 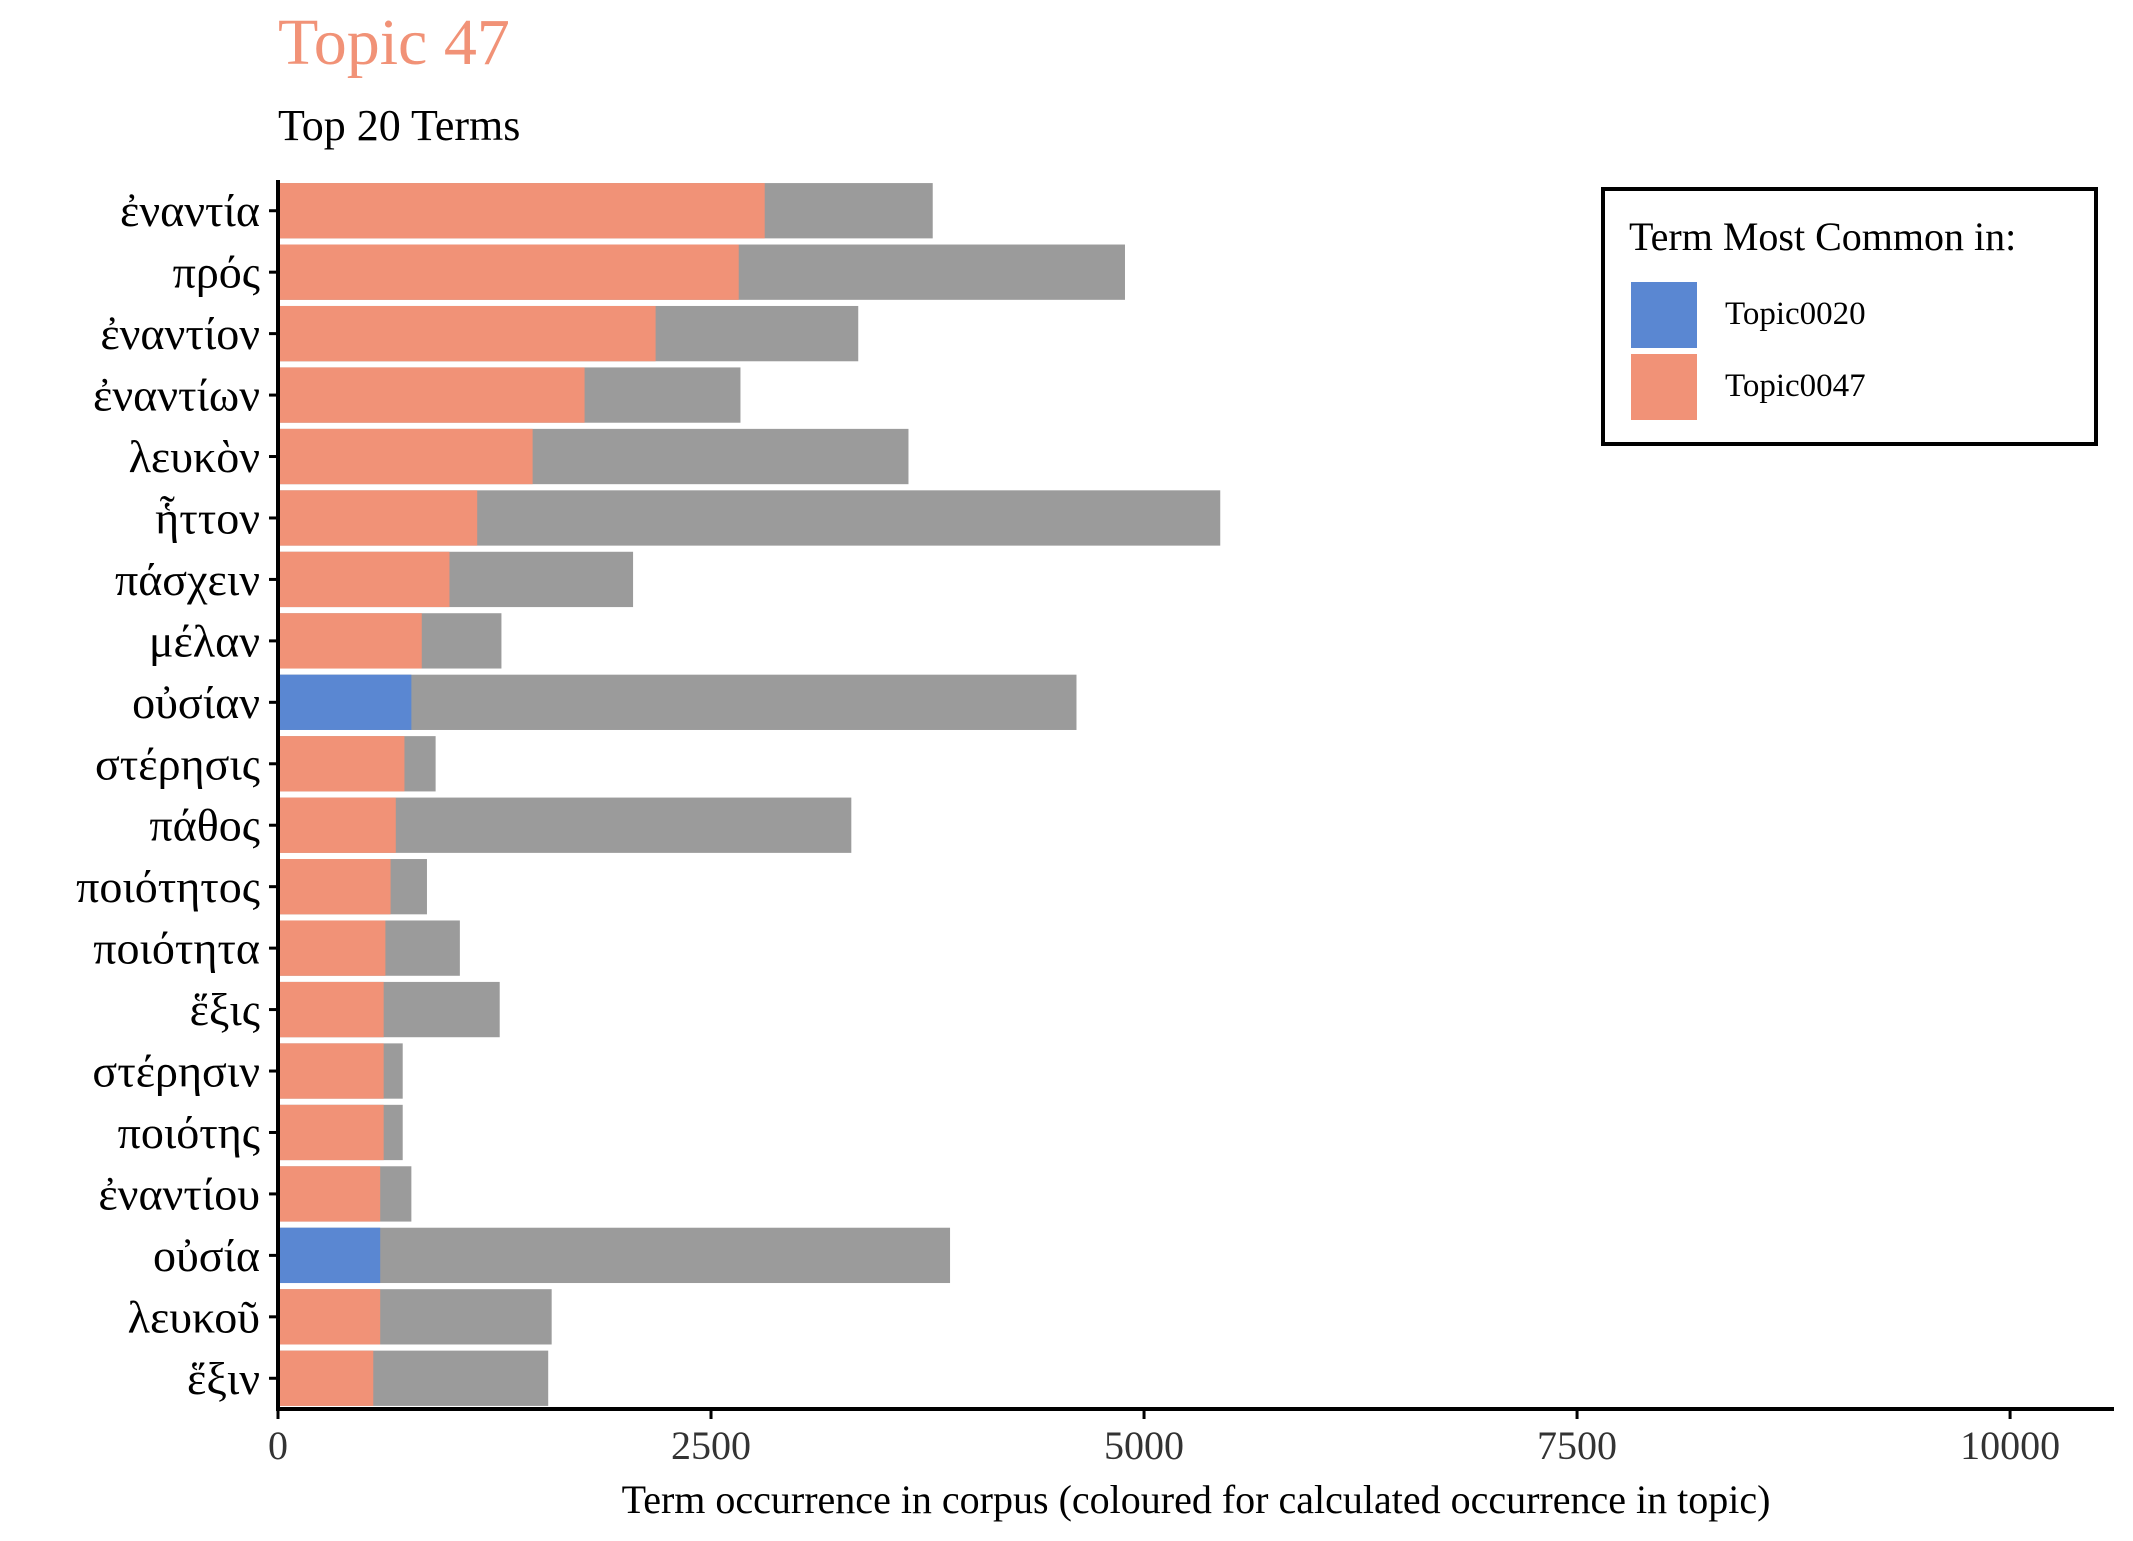 What do you see at coordinates (194, 456) in the screenshot?
I see `y-tick-label: λευκὸν` at bounding box center [194, 456].